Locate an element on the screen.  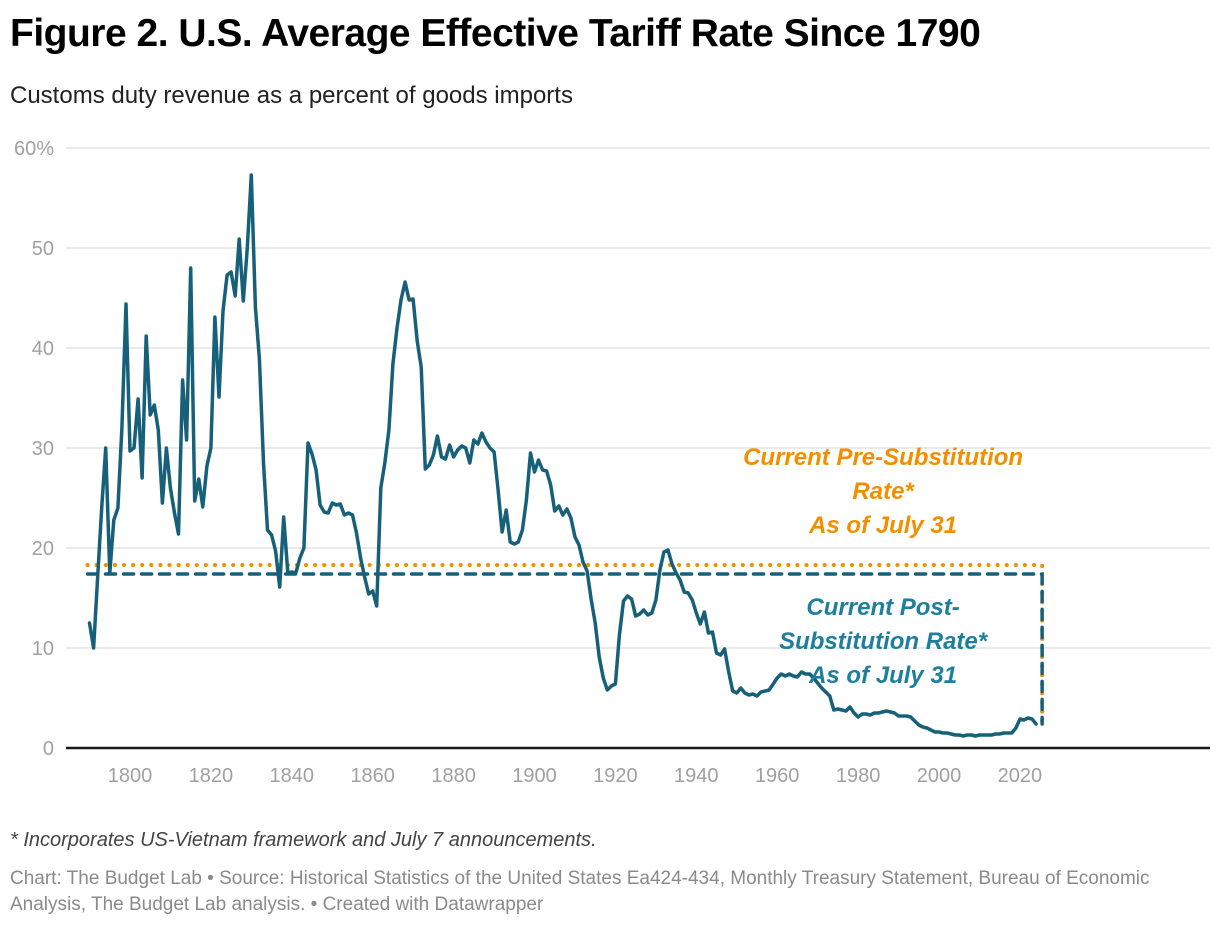
x-tick-label: 1900 is located at coordinates (534, 776).